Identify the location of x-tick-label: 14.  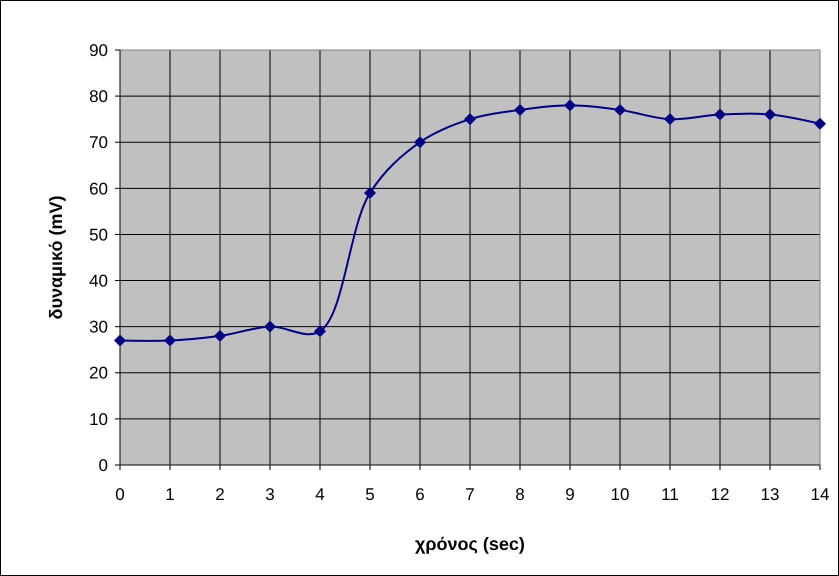
(820, 494).